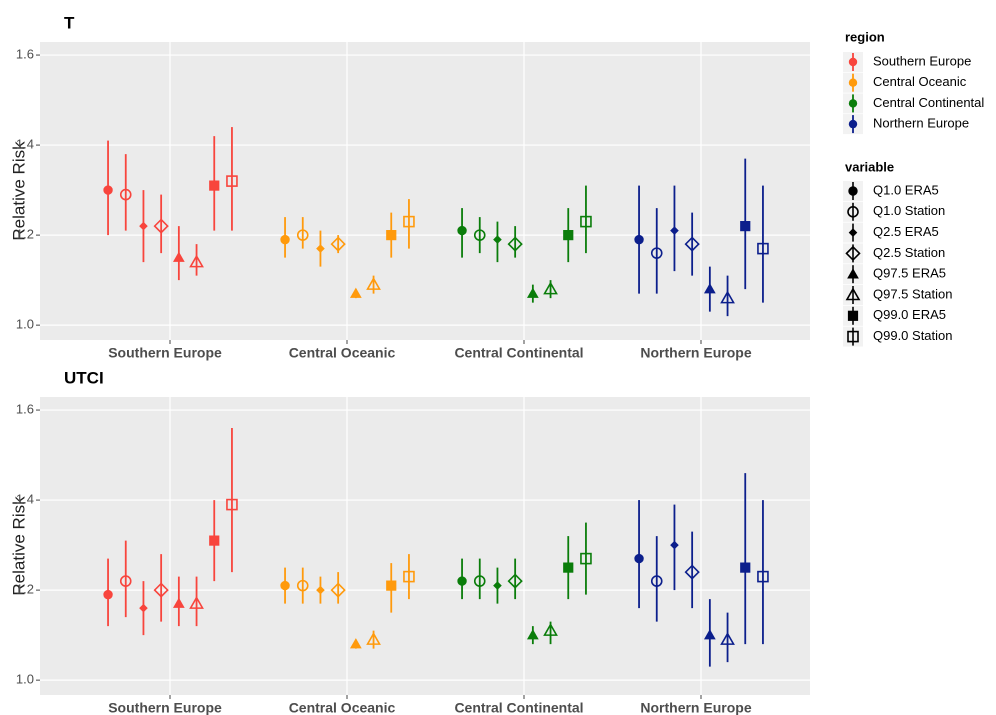 The image size is (996, 715). I want to click on legend-label: Southern Europe, so click(922, 60).